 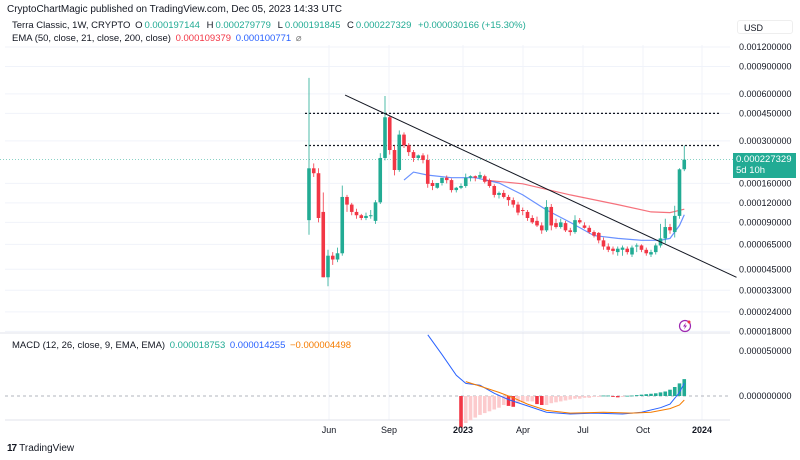 I want to click on macd-tick-label: 0.000000000, so click(x=765, y=396).